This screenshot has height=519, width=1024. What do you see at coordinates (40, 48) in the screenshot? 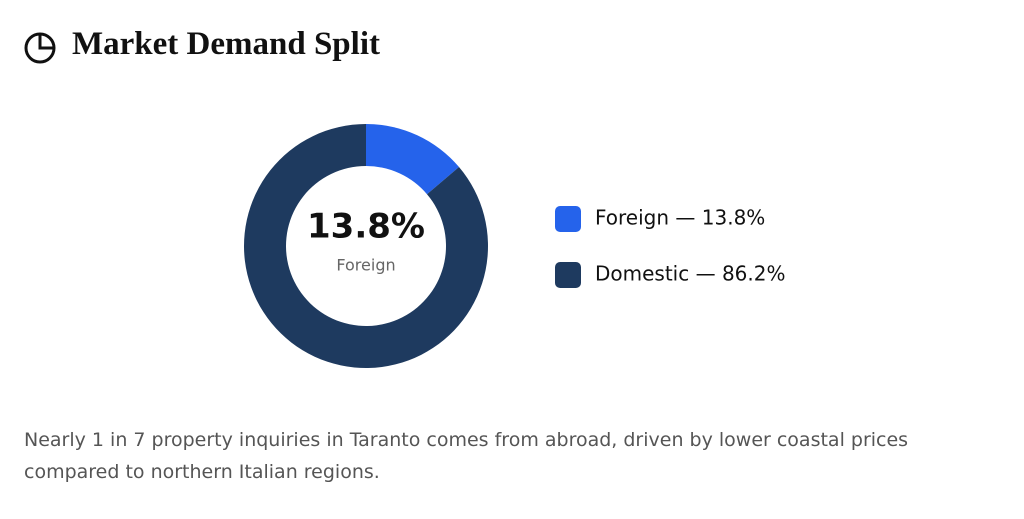
I see `chart-icon` at bounding box center [40, 48].